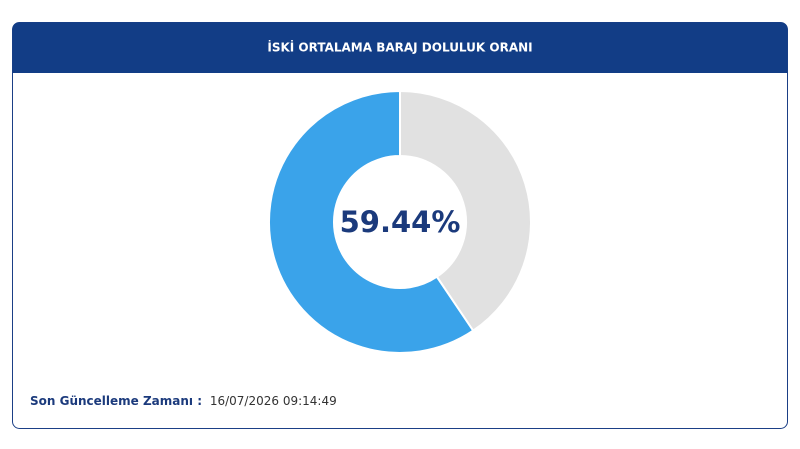 The height and width of the screenshot is (449, 800). I want to click on card-header, so click(400, 47).